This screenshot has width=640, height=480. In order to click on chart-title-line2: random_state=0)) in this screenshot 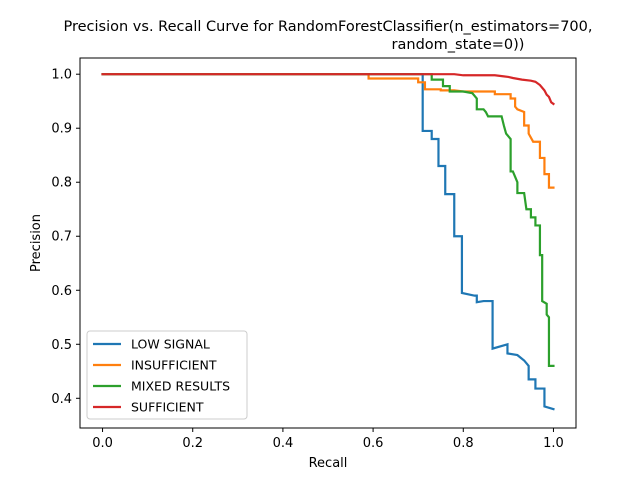, I will do `click(458, 45)`.